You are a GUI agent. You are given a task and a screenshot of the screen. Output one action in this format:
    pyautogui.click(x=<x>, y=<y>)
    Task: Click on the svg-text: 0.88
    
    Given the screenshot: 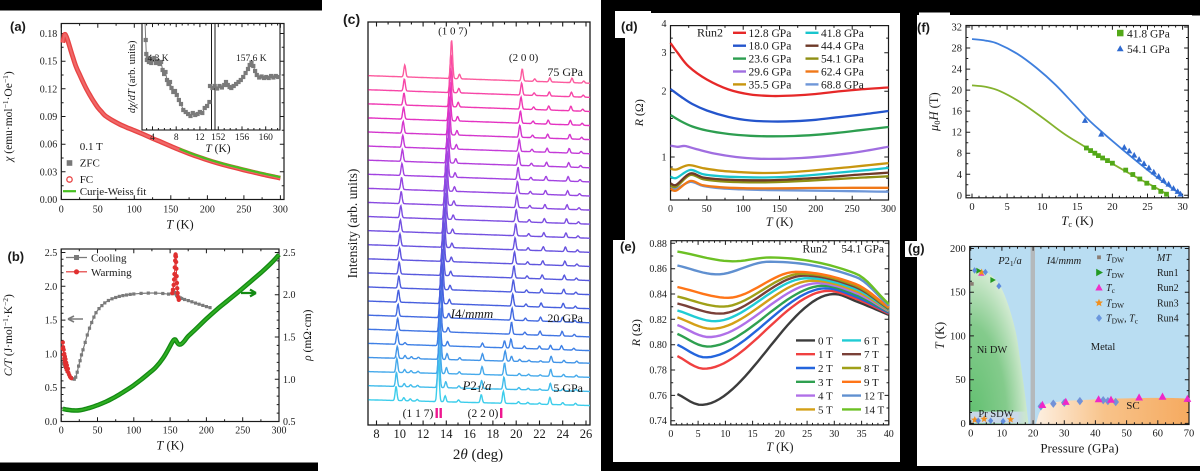 What is the action you would take?
    pyautogui.click(x=658, y=244)
    